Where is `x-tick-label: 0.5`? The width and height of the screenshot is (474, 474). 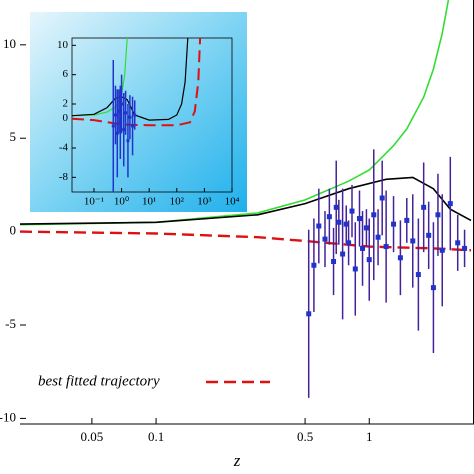
x-tick-label: 0.5 is located at coordinates (305, 436).